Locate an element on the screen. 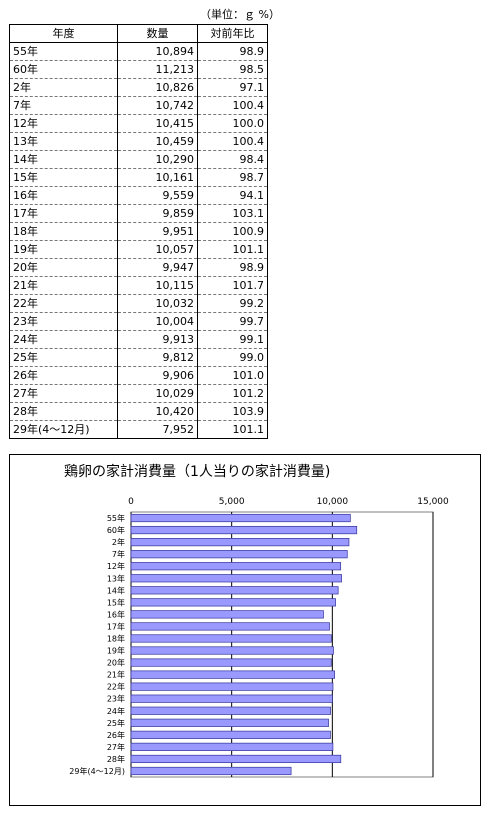 The height and width of the screenshot is (820, 500). cell-year: 7年 is located at coordinates (63, 105).